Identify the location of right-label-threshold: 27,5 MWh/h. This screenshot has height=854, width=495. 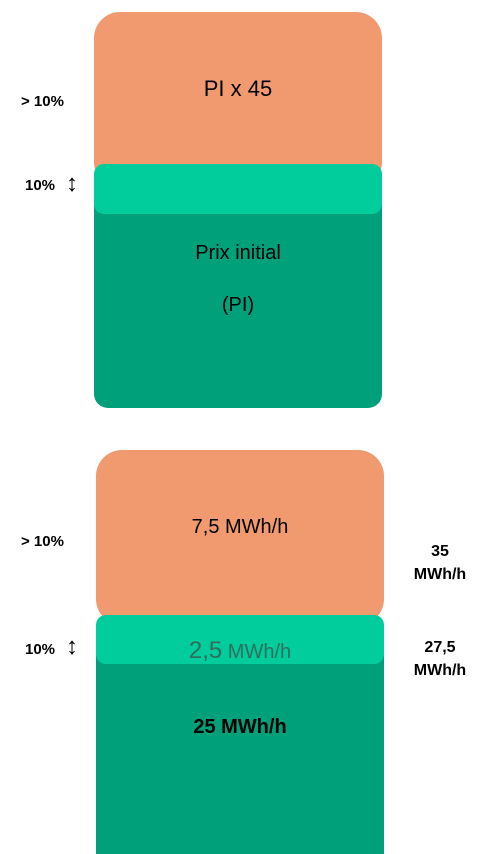
(440, 659).